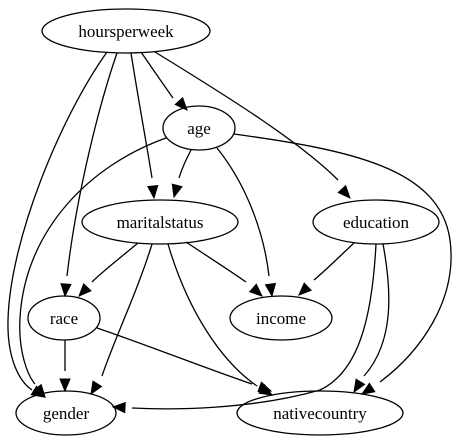  What do you see at coordinates (65, 366) in the screenshot?
I see `edge-race-to-gender` at bounding box center [65, 366].